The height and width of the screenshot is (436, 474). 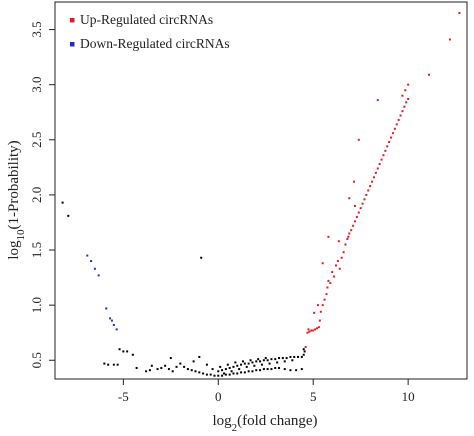 I want to click on y-axis-title: log10(1-Probability), so click(x=16, y=199).